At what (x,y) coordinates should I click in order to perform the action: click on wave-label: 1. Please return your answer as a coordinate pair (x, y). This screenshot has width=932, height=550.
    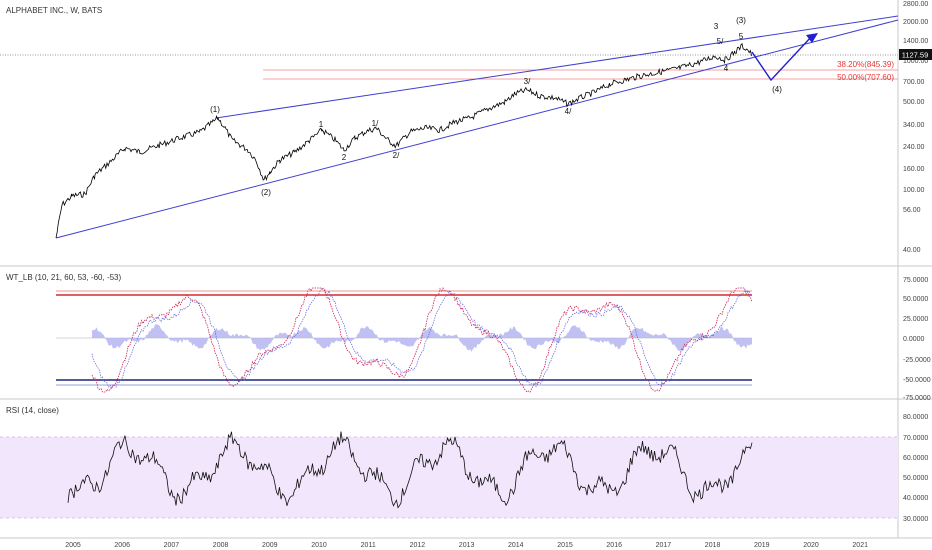
    Looking at the image, I should click on (321, 124).